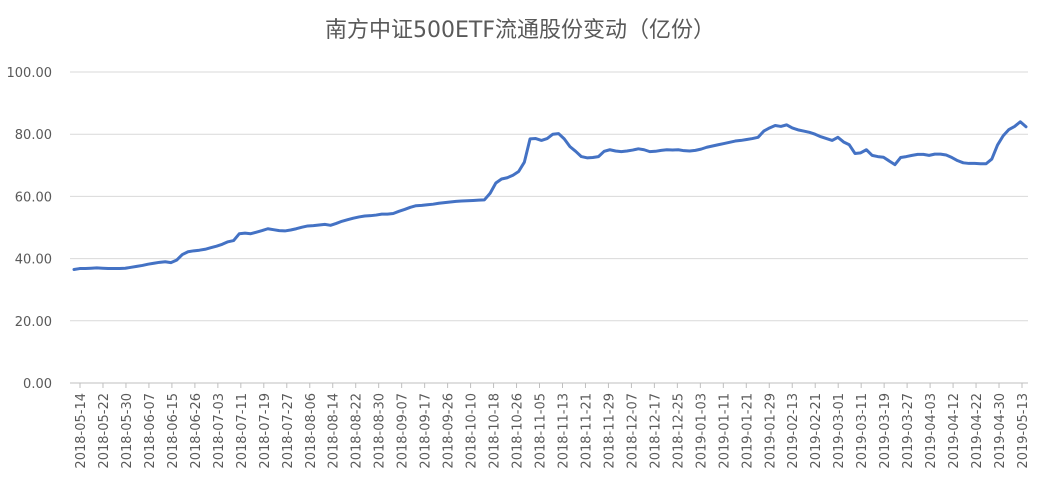 This screenshot has width=1040, height=486. What do you see at coordinates (701, 431) in the screenshot?
I see `x-tick-label: 2019-01-03` at bounding box center [701, 431].